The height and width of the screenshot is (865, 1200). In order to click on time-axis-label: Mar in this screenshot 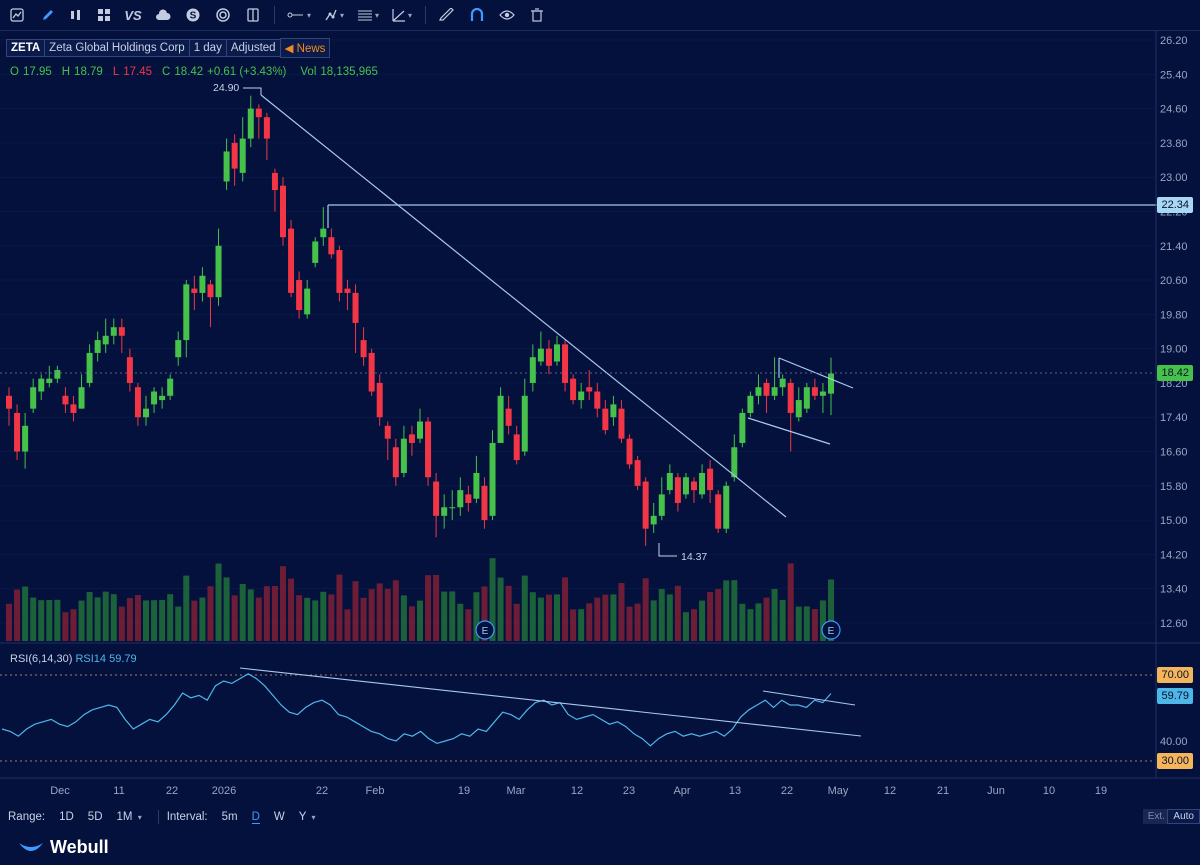, I will do `click(516, 791)`.